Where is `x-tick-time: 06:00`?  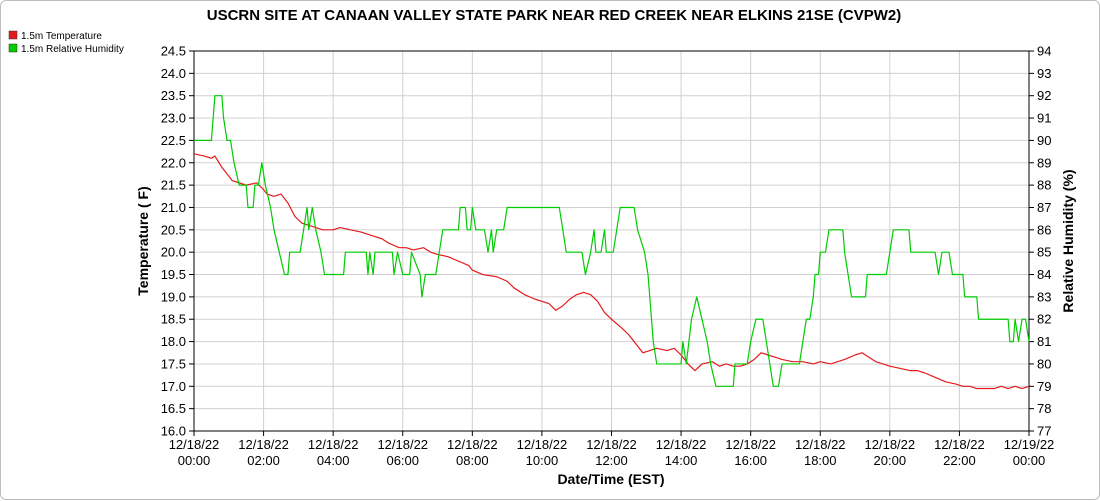 x-tick-time: 06:00 is located at coordinates (402, 460).